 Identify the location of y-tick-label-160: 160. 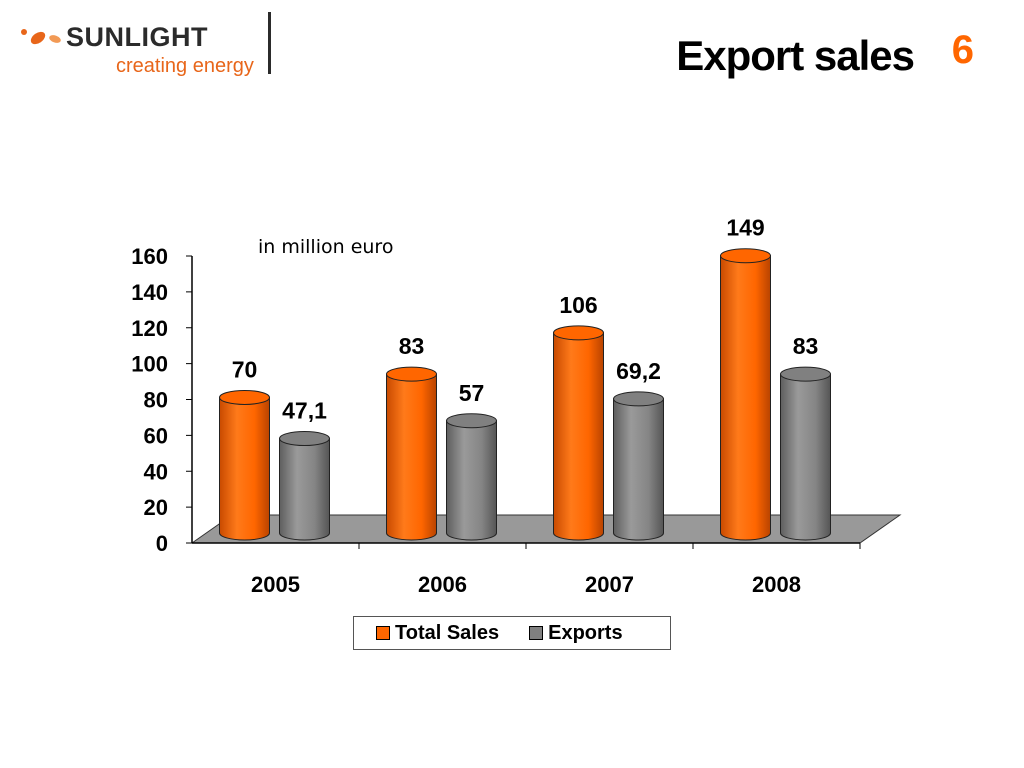
(149, 256).